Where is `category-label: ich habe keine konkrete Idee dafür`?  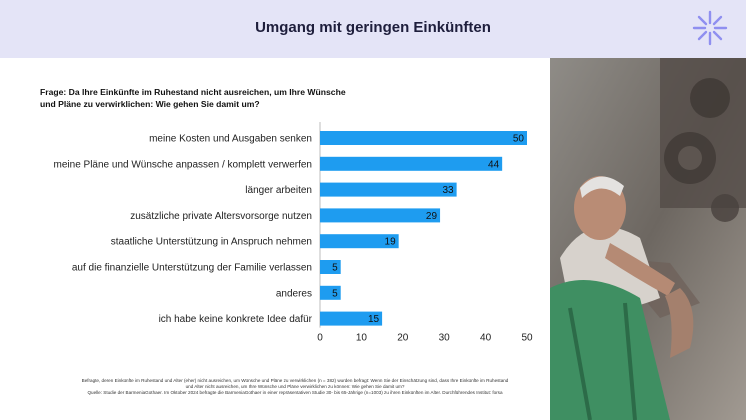
category-label: ich habe keine konkrete Idee dafür is located at coordinates (236, 319).